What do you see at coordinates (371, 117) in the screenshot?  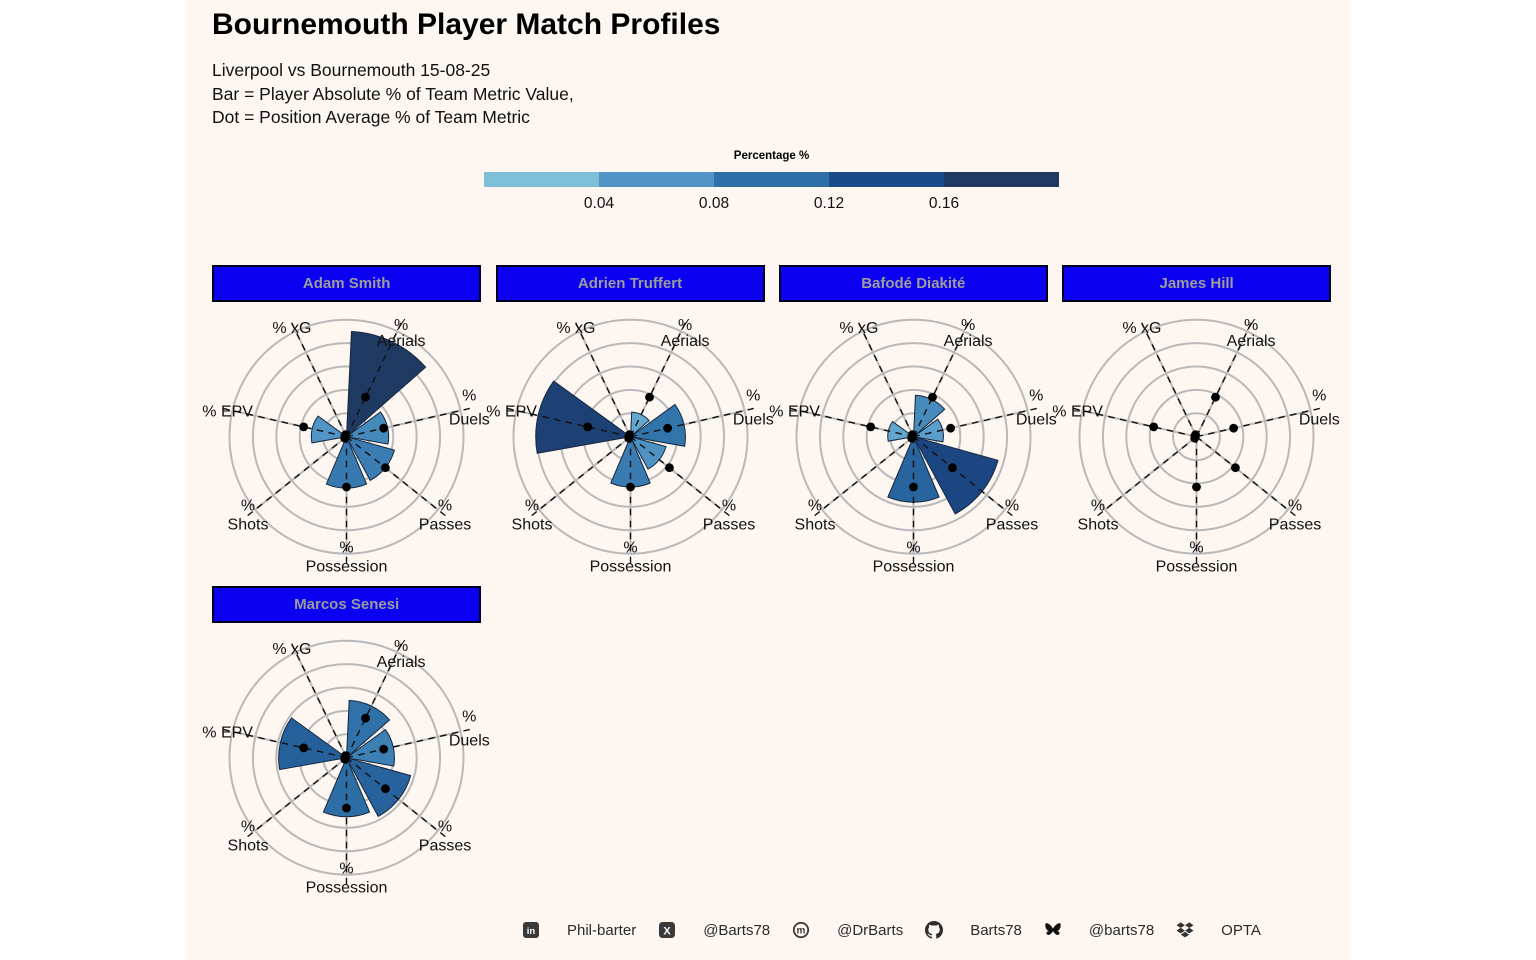 I see `subtitle-line-3: Dot = Position Average % of Team Metric` at bounding box center [371, 117].